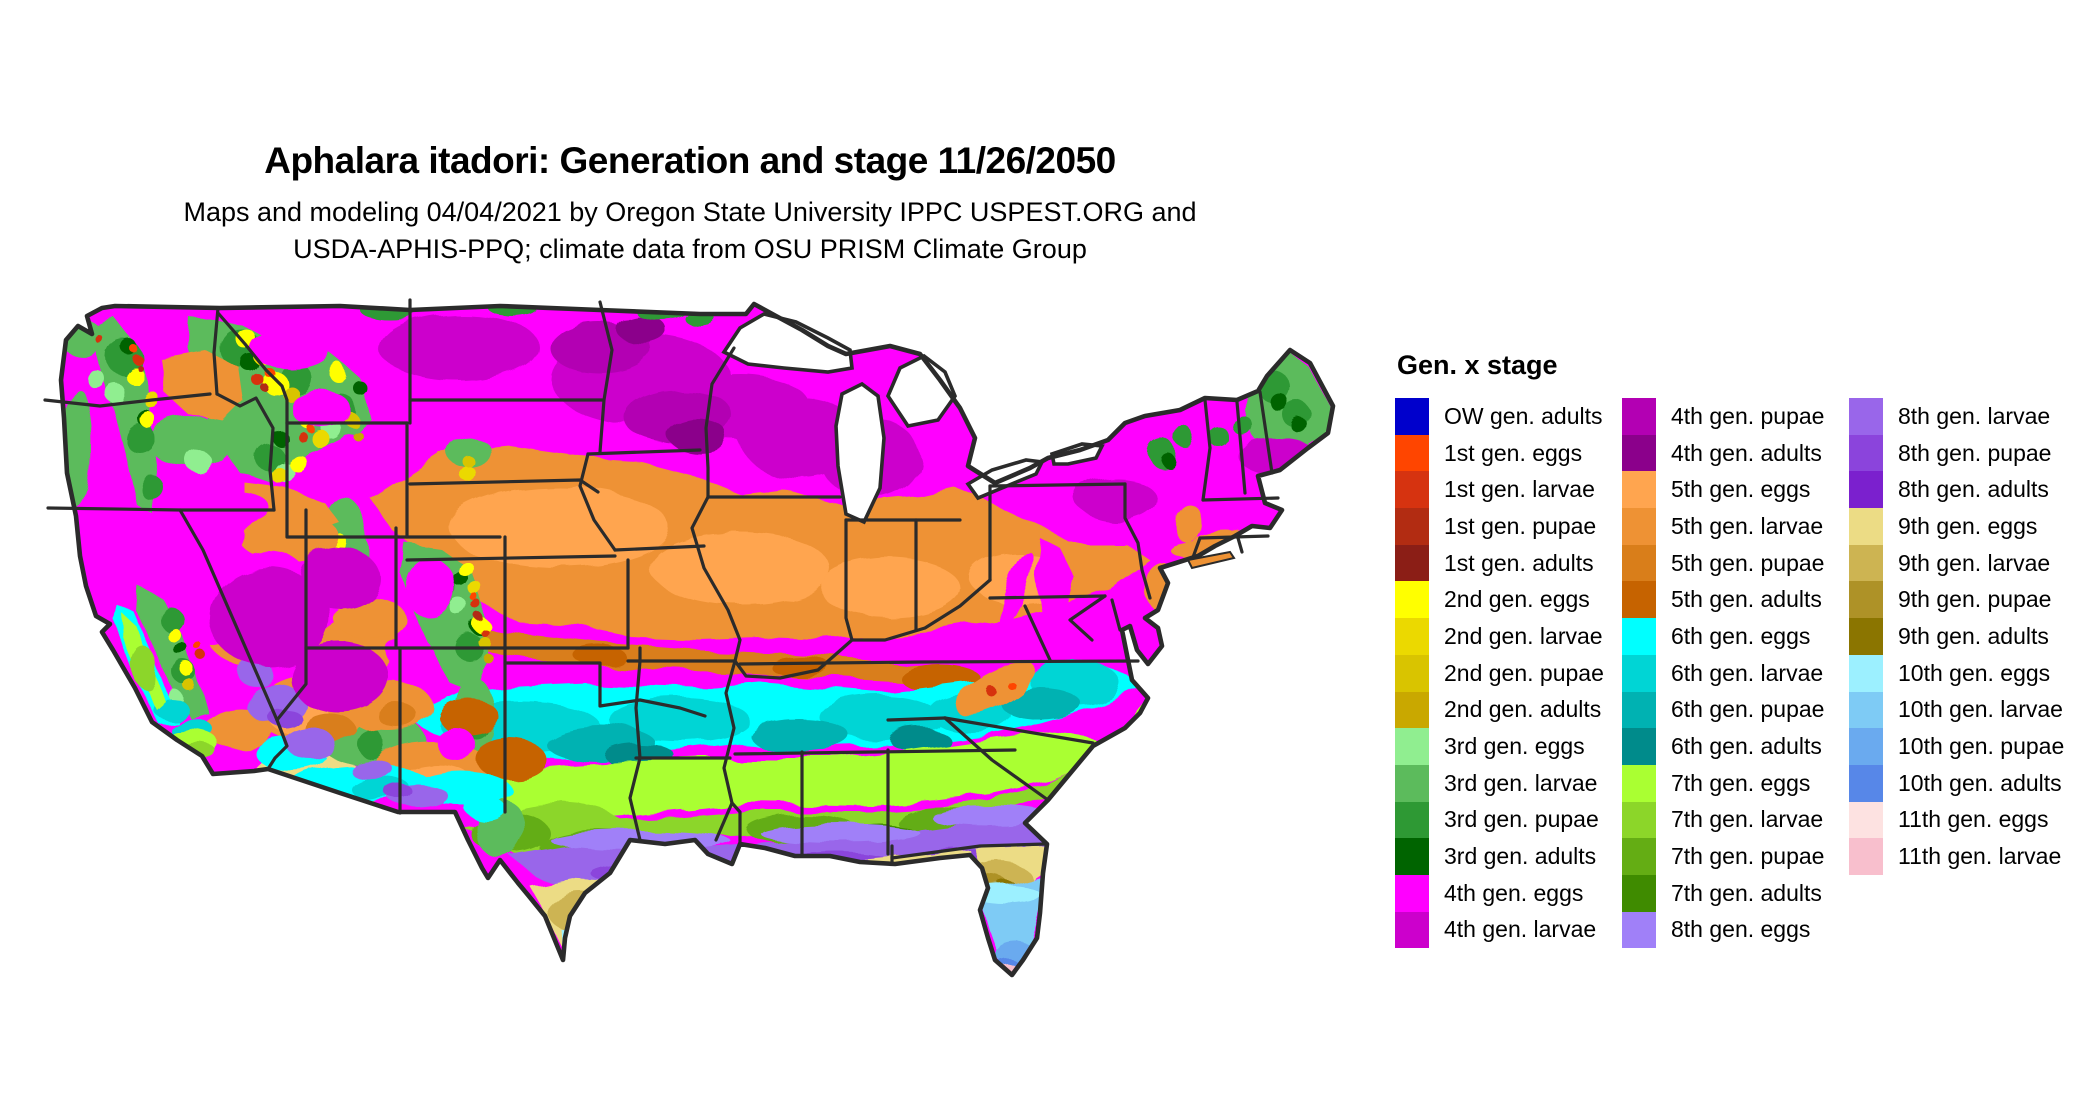  Describe the element at coordinates (1735, 636) in the screenshot. I see `legend-row-g6_eggs: 6th gen. eggs` at that location.